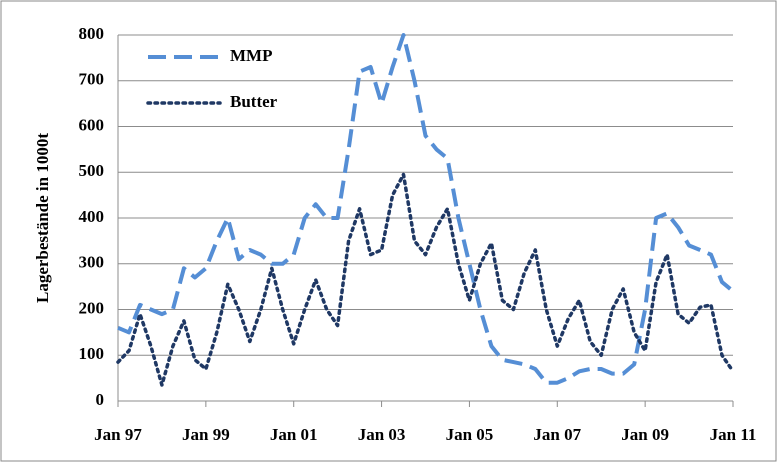 This screenshot has height=463, width=778. What do you see at coordinates (251, 55) in the screenshot?
I see `legend-label: MMP` at bounding box center [251, 55].